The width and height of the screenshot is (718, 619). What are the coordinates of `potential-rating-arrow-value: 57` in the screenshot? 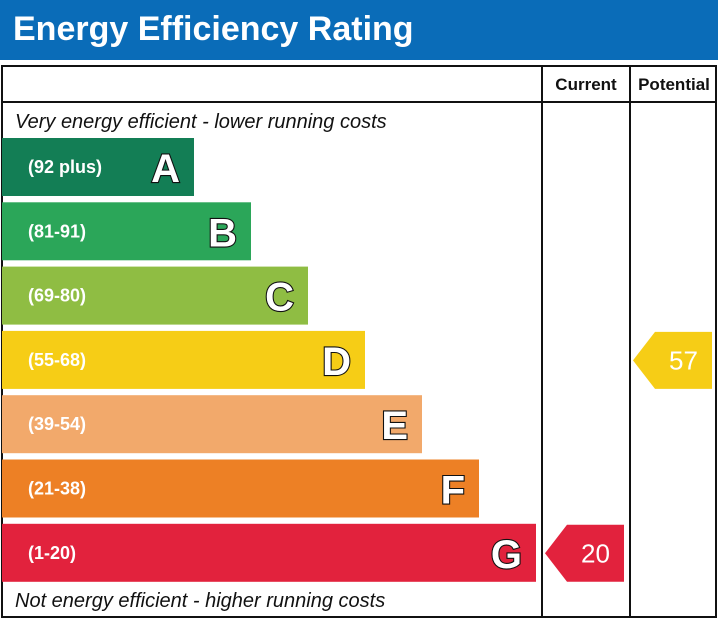 It's located at (683, 360).